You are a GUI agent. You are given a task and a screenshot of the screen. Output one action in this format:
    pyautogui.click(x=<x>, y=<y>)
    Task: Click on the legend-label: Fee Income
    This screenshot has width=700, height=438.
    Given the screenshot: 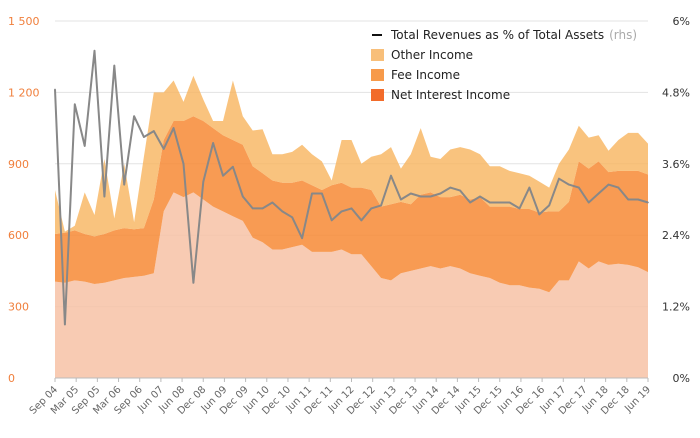 What is the action you would take?
    pyautogui.click(x=425, y=75)
    